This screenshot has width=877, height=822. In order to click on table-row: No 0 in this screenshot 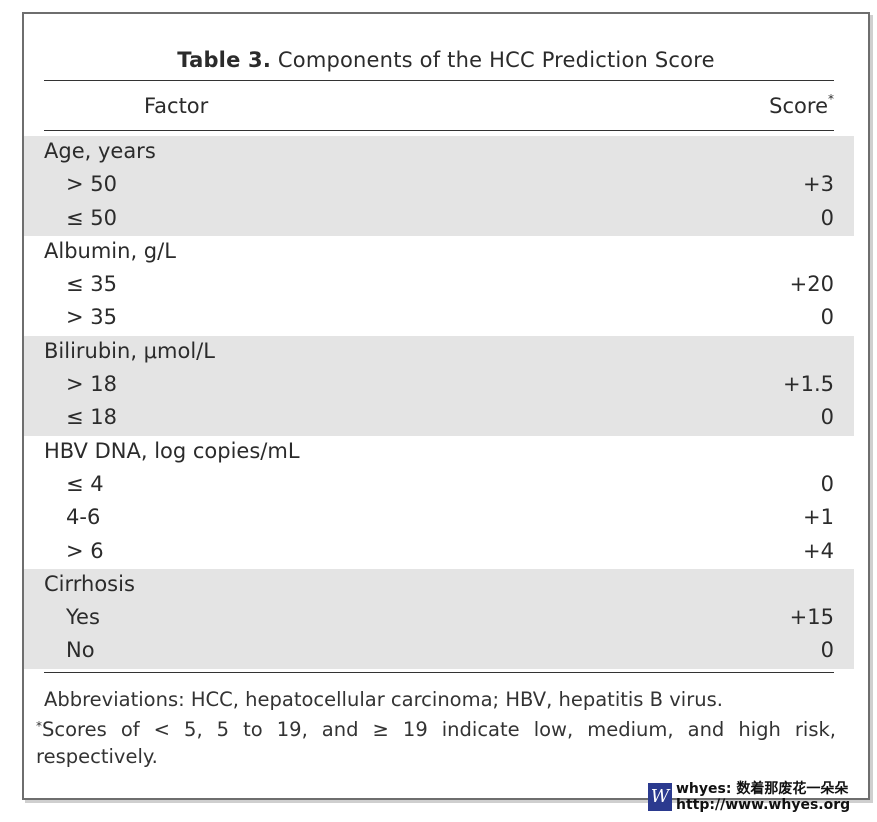, I will do `click(439, 651)`.